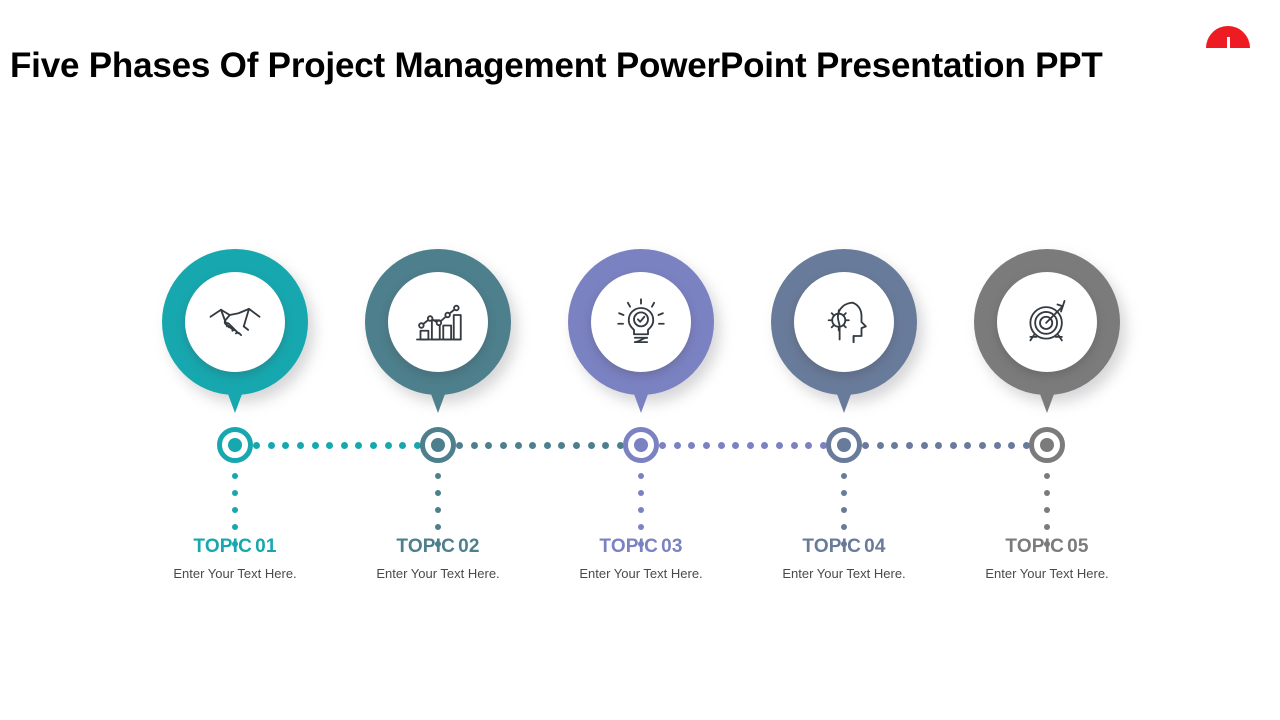  What do you see at coordinates (1078, 546) in the screenshot?
I see `phase-number-05: 05` at bounding box center [1078, 546].